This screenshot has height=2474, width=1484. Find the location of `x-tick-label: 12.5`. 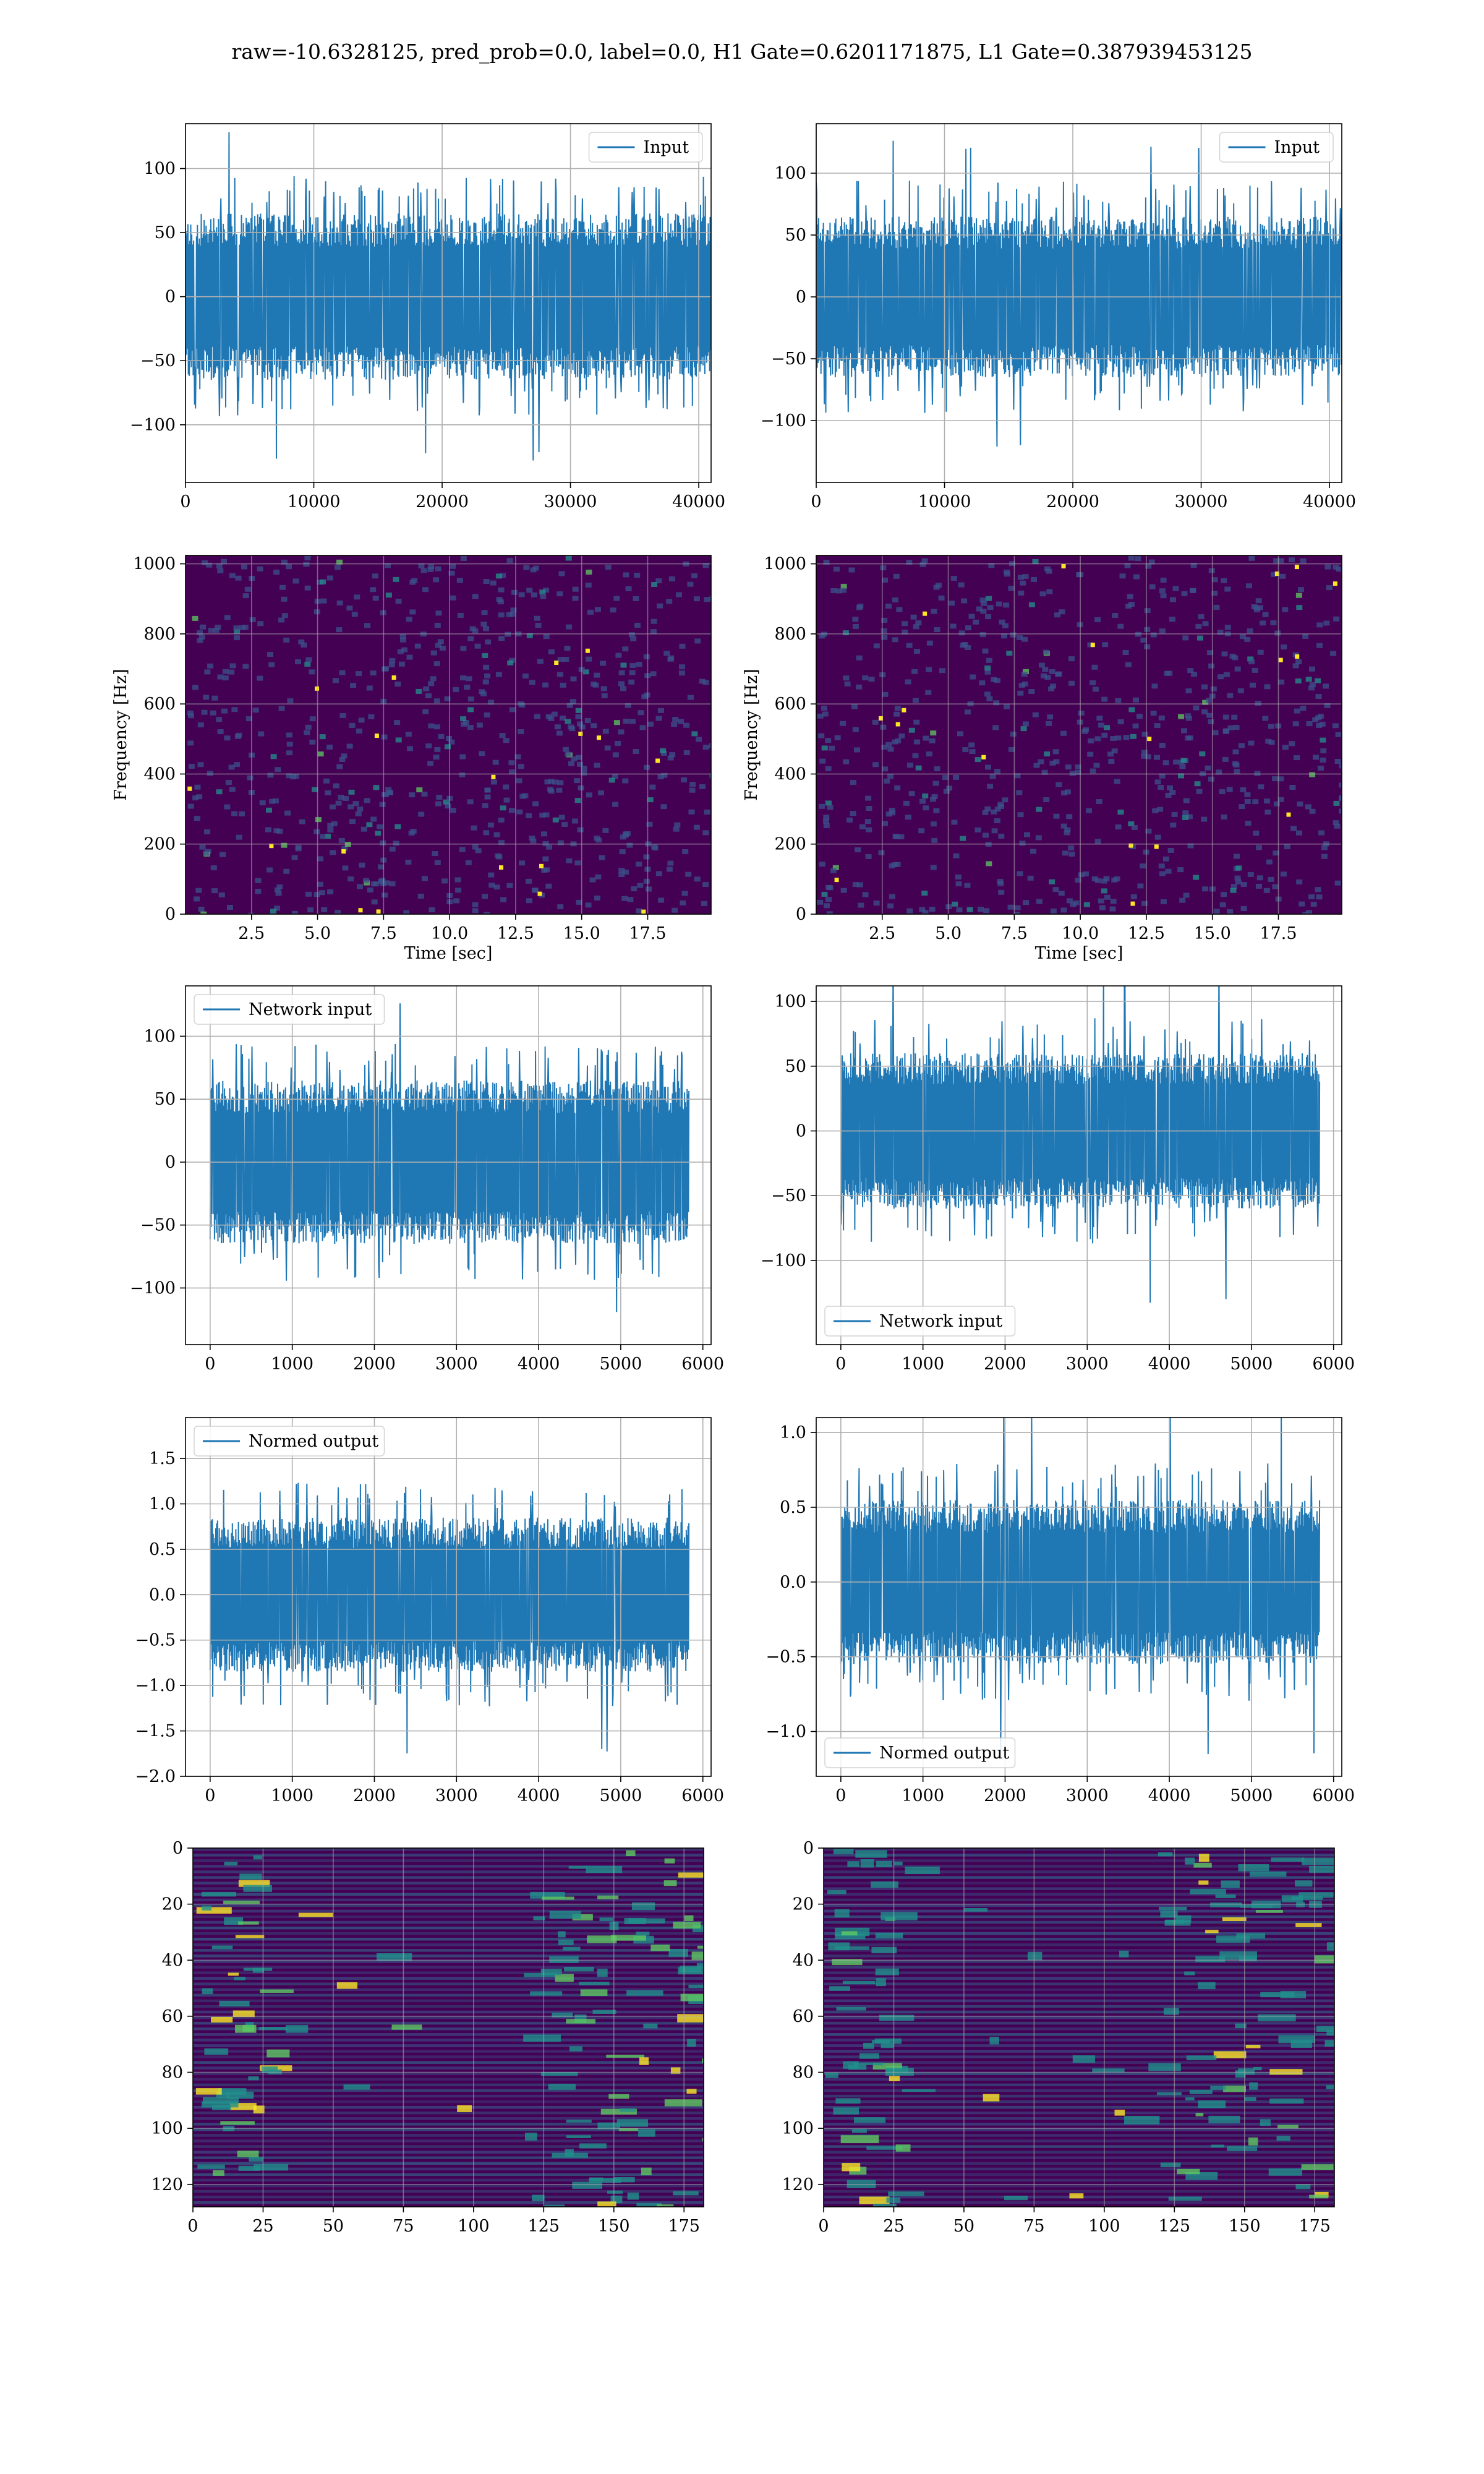

x-tick-label: 12.5 is located at coordinates (1146, 933).